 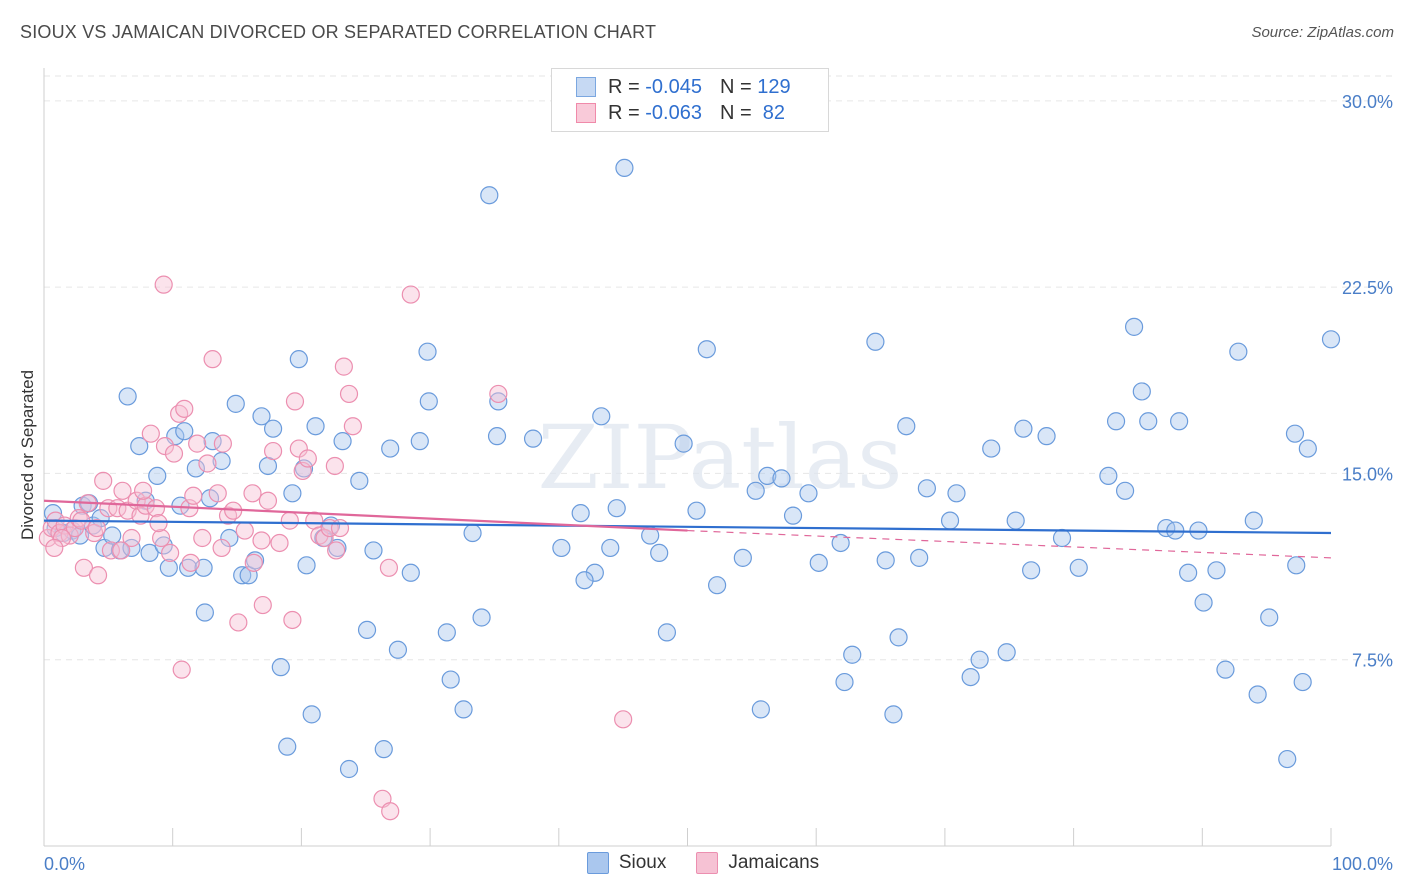 What do you see at coordinates (586, 113) in the screenshot?
I see `legend-swatch-jamaicans` at bounding box center [586, 113].